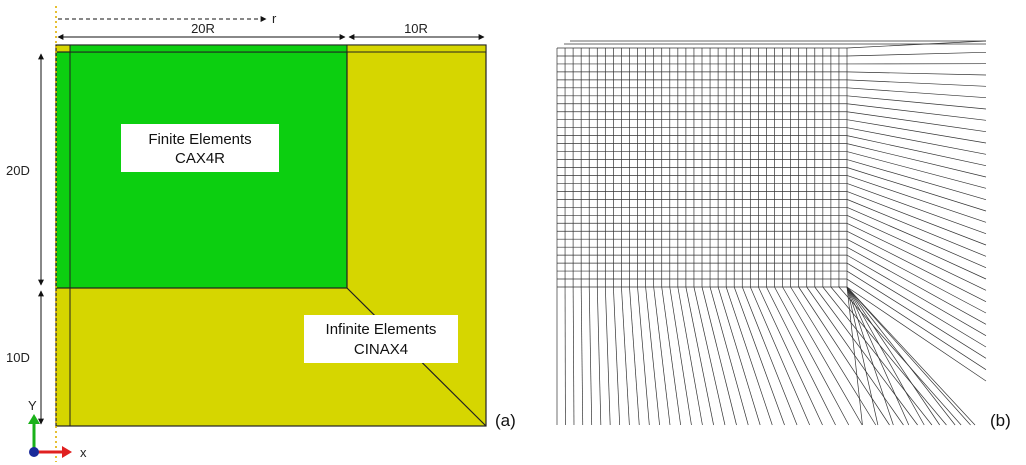 The image size is (1026, 465). What do you see at coordinates (505, 420) in the screenshot?
I see `panel-a-label: (a)` at bounding box center [505, 420].